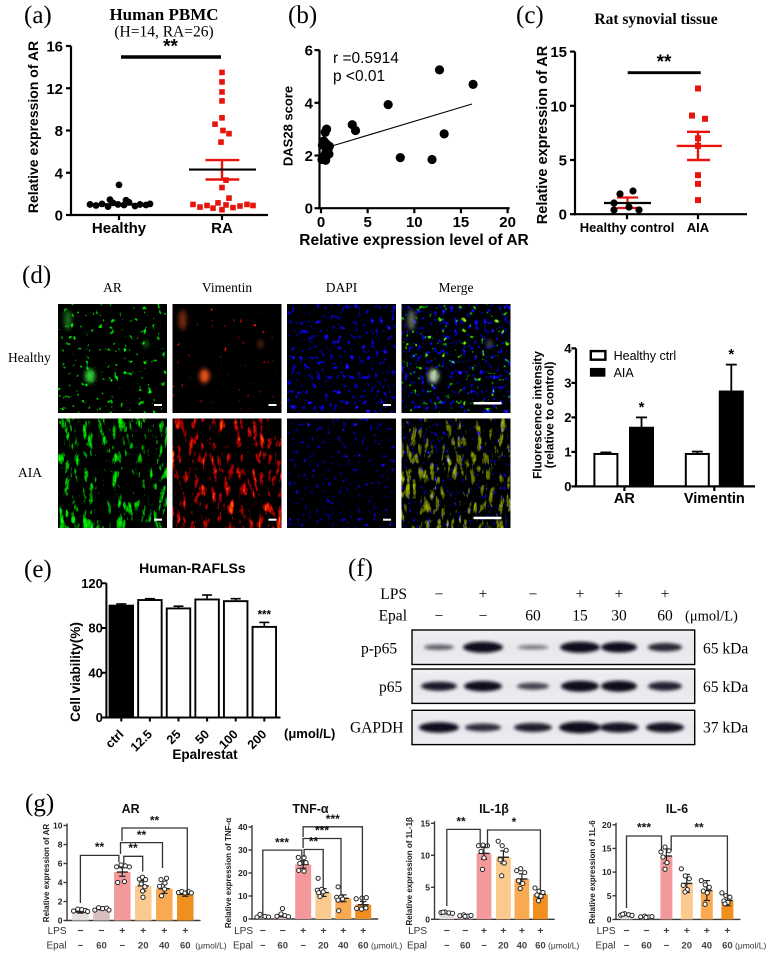 The image size is (772, 957). What do you see at coordinates (302, 15) in the screenshot?
I see `svg-text: (b)` at bounding box center [302, 15].